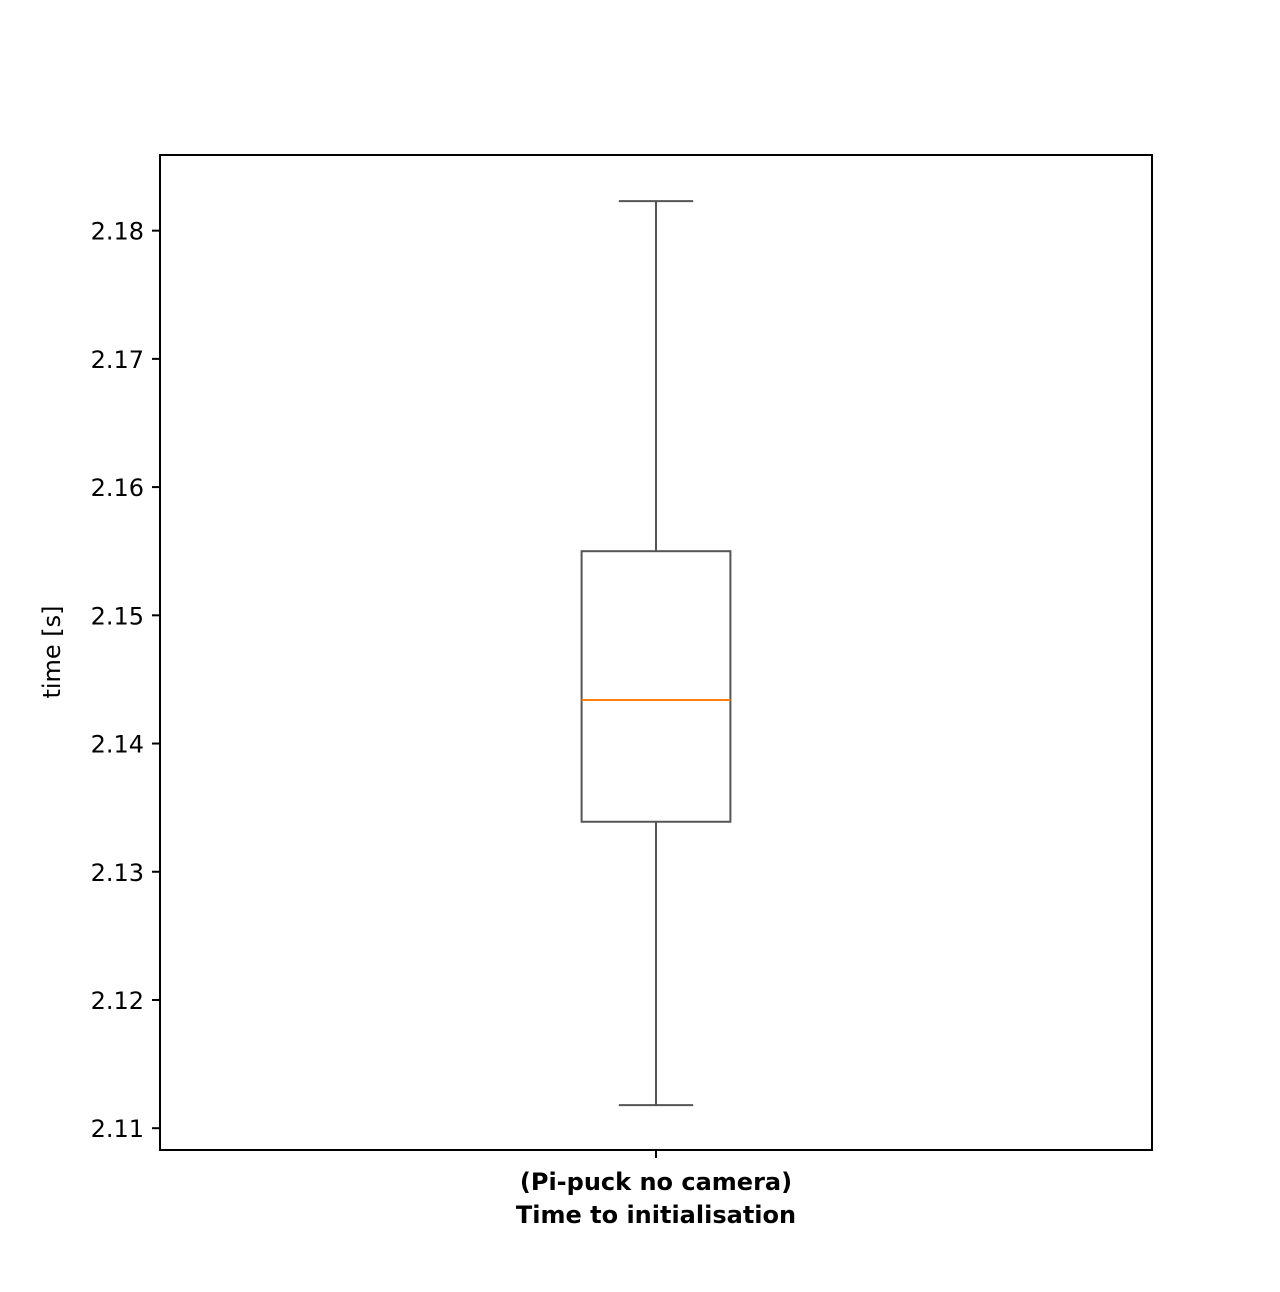 The width and height of the screenshot is (1280, 1292). I want to click on y-axis-label: time [s], so click(52, 651).